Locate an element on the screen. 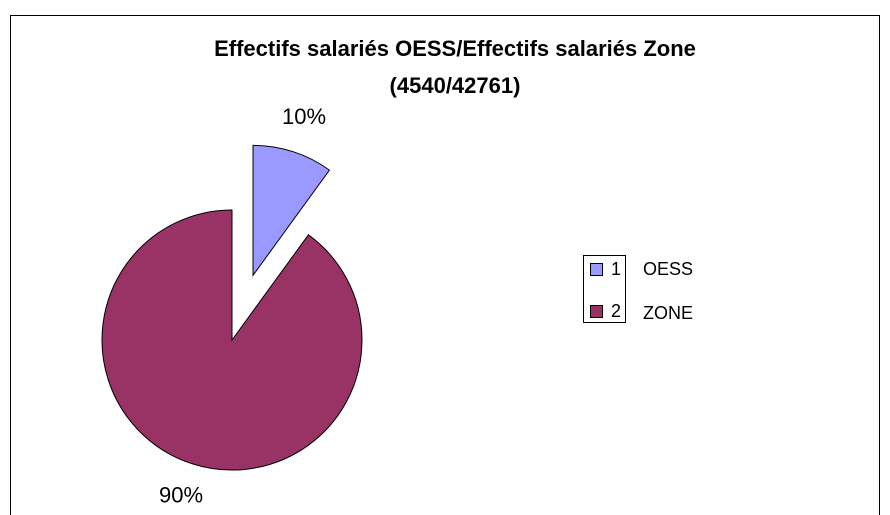 The width and height of the screenshot is (890, 515). chart-subtitle: (4540/42761) is located at coordinates (455, 85).